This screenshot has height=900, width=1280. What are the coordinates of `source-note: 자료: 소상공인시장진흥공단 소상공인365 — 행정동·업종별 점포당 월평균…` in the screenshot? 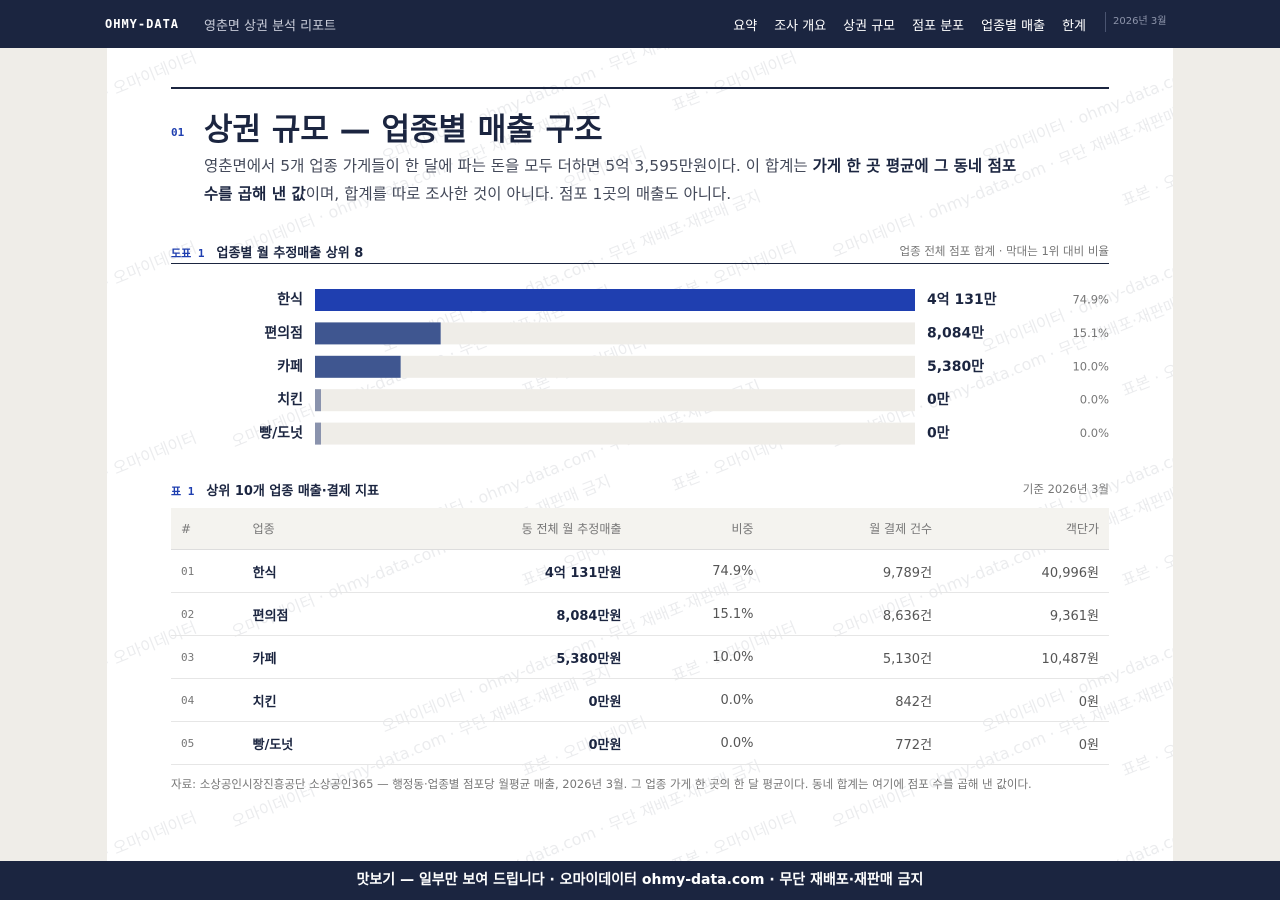 It's located at (601, 784).